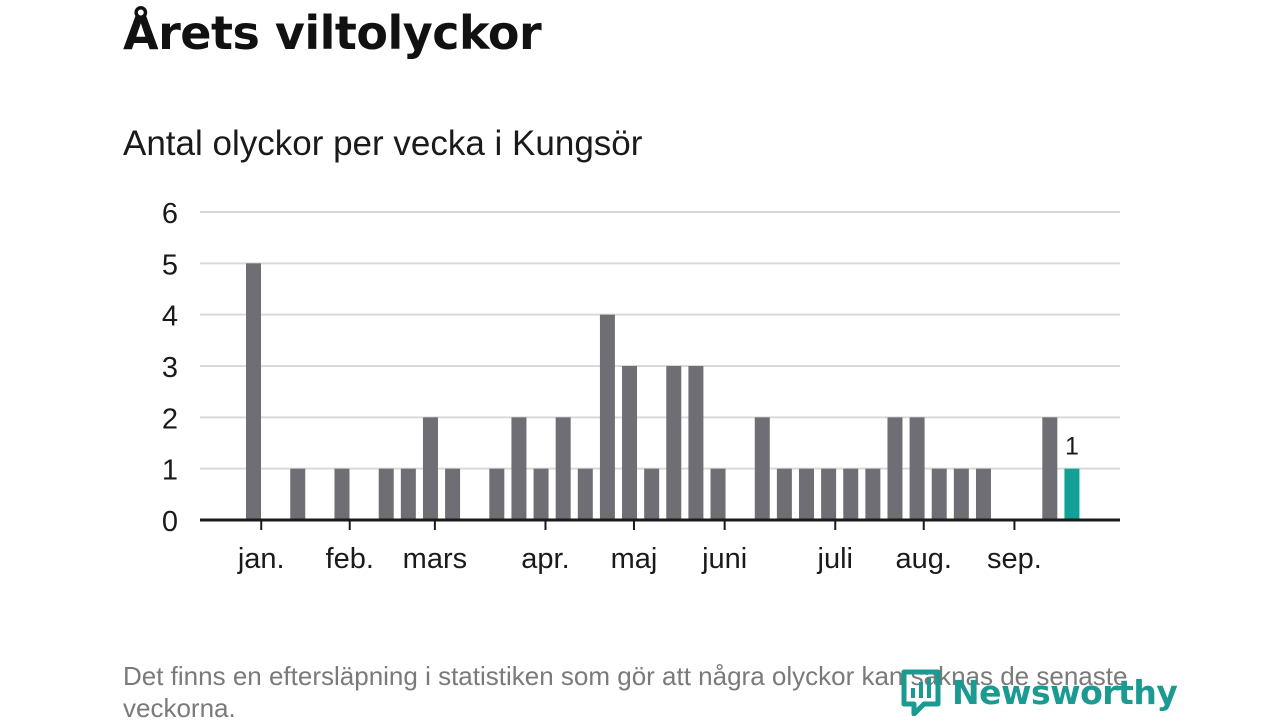 The height and width of the screenshot is (724, 1280). Describe the element at coordinates (1065, 692) in the screenshot. I see `logo-text: Newsworthy` at that location.